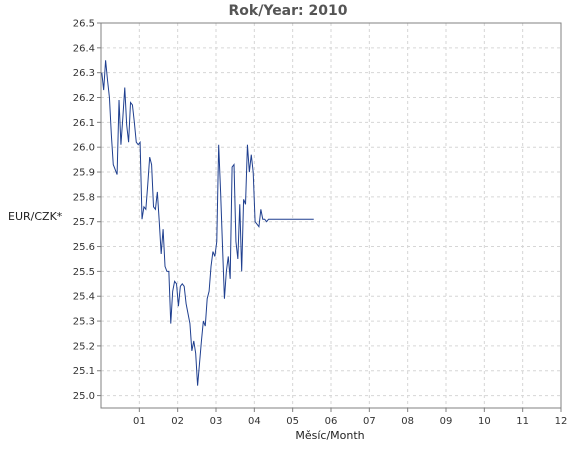 The image size is (576, 450). What do you see at coordinates (84, 222) in the screenshot?
I see `y-tick-label: 25.7` at bounding box center [84, 222].